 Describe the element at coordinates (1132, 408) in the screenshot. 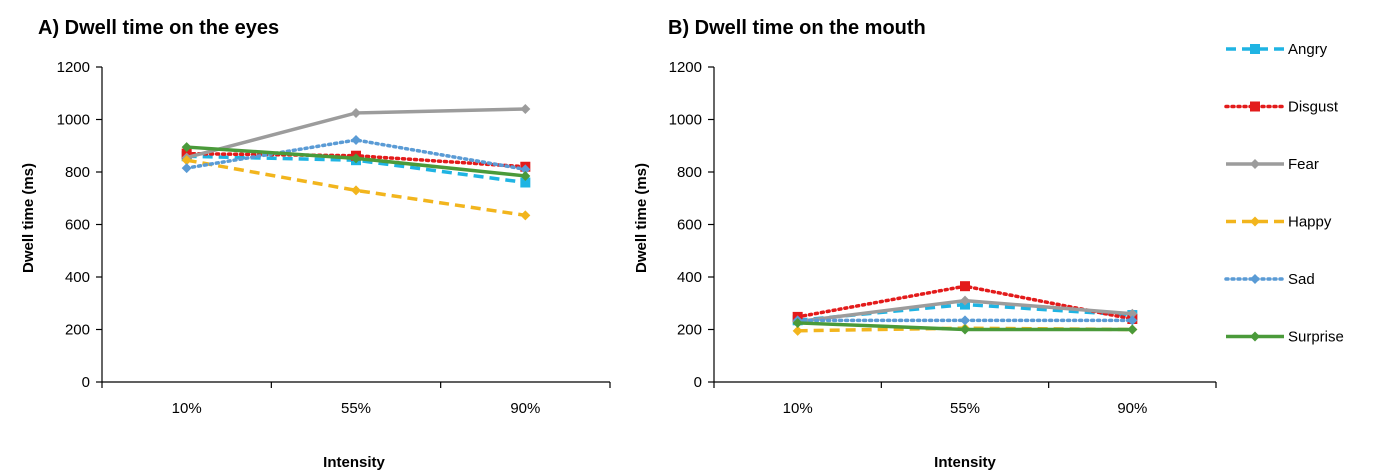

I see `panel-b-x-tick-label: 90%` at that location.